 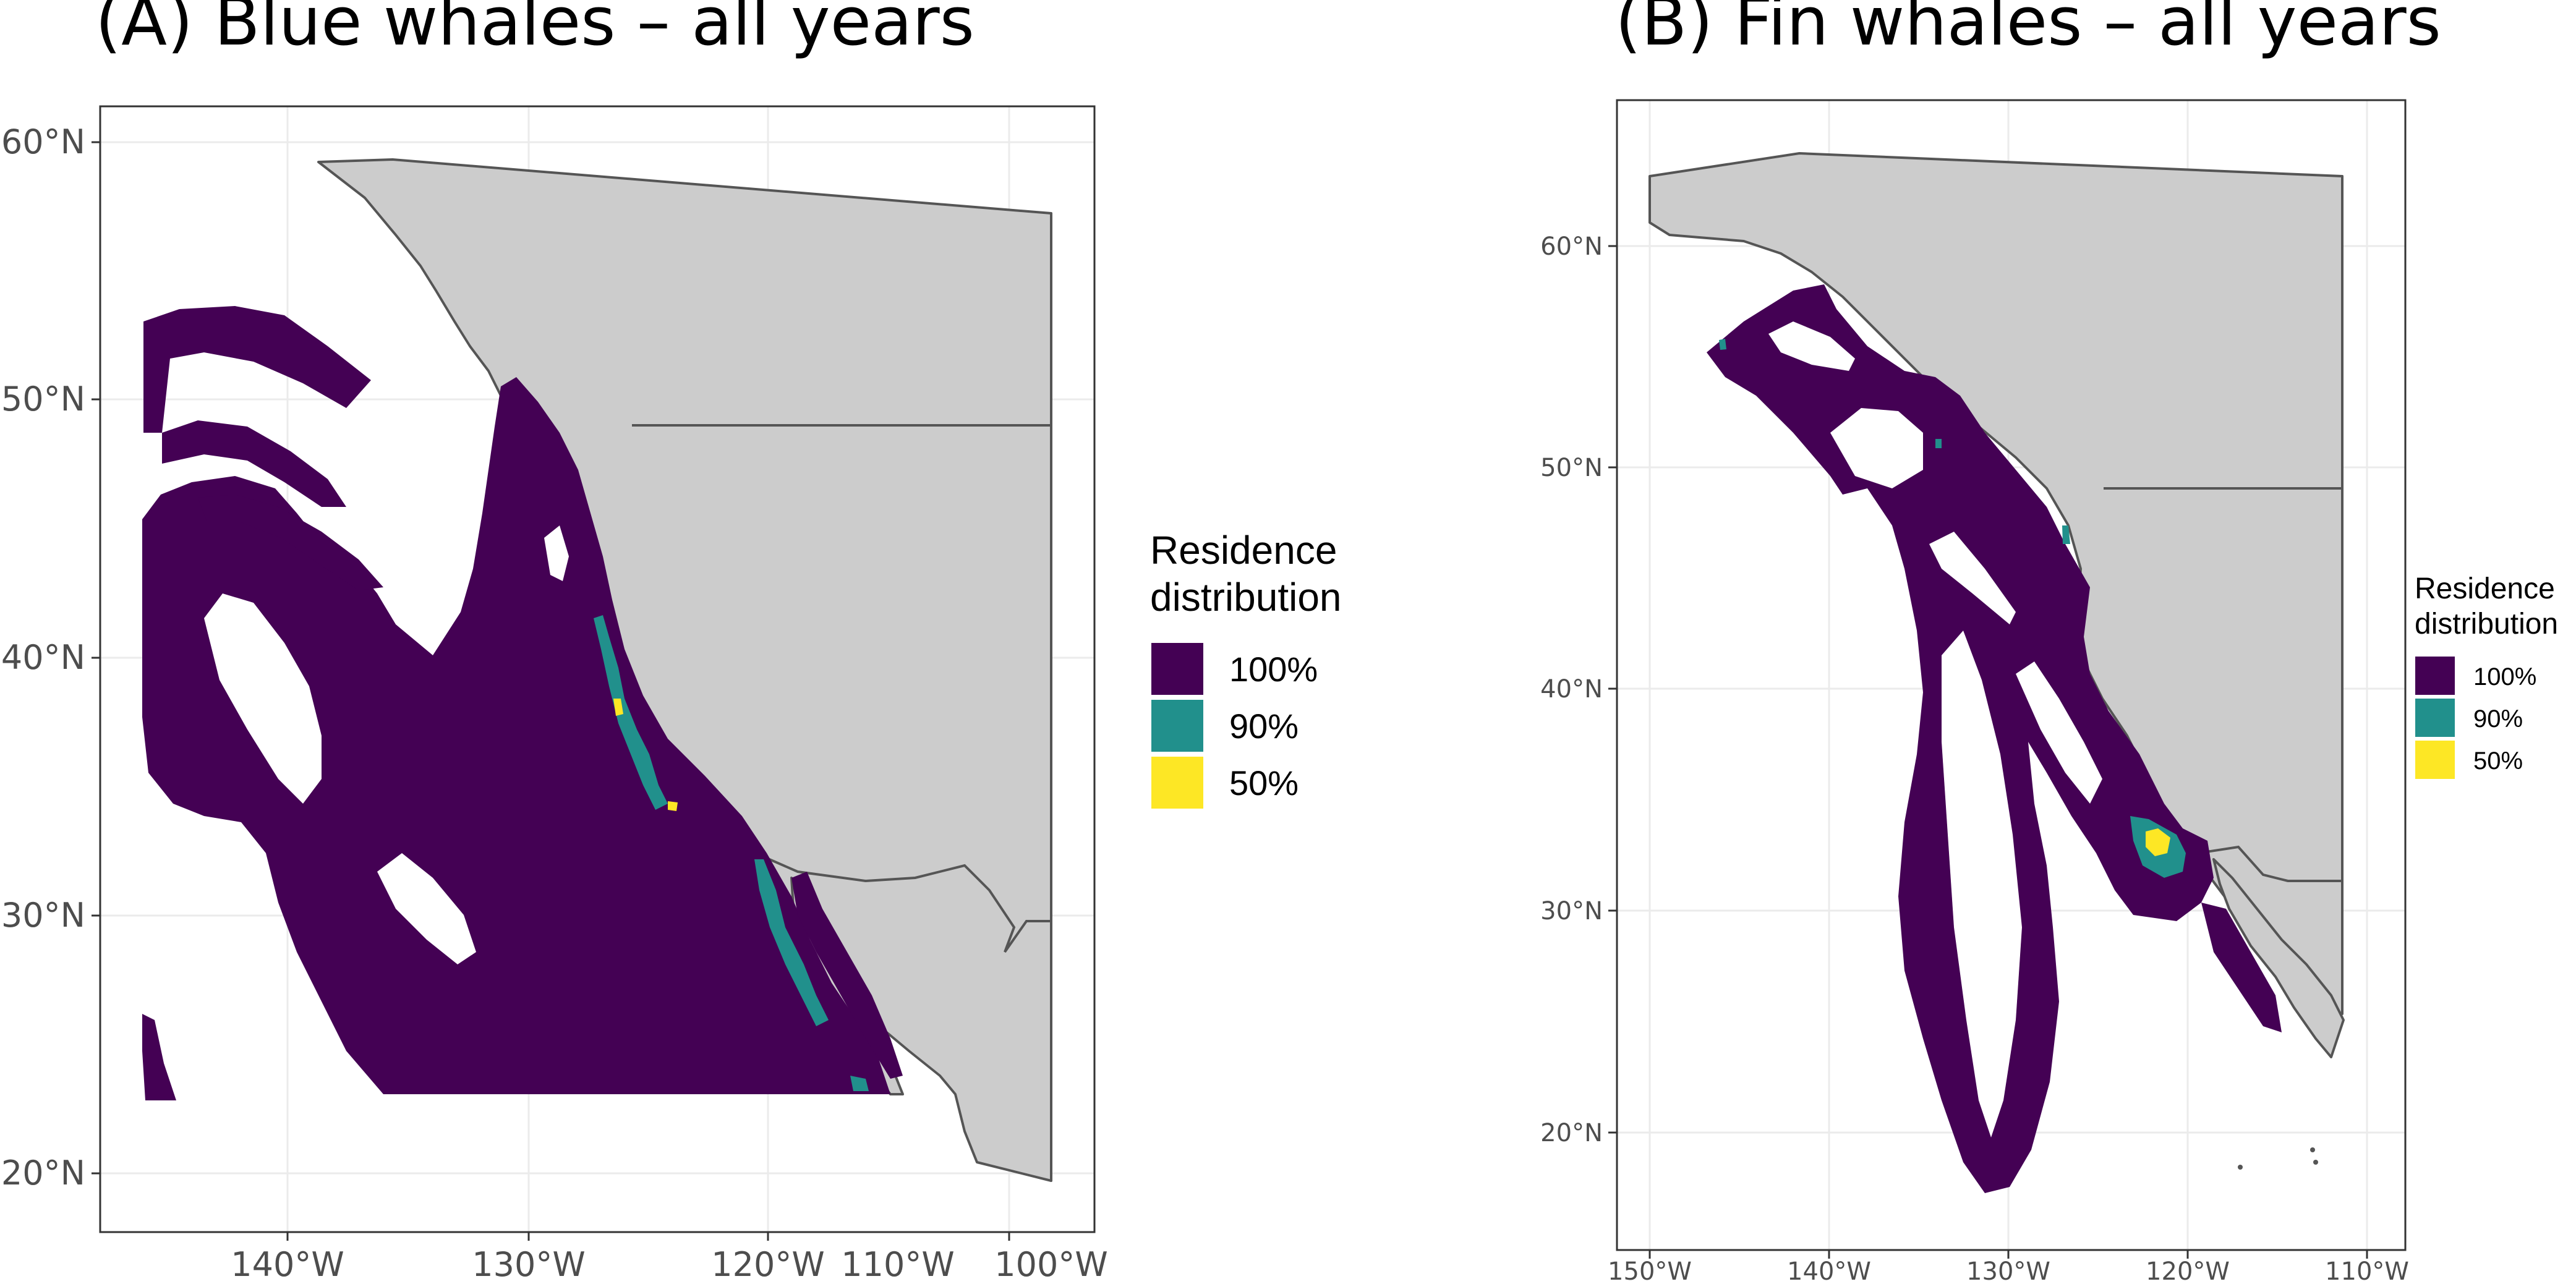 What do you see at coordinates (263, 698) in the screenshot?
I see `panel-a-gap-west` at bounding box center [263, 698].